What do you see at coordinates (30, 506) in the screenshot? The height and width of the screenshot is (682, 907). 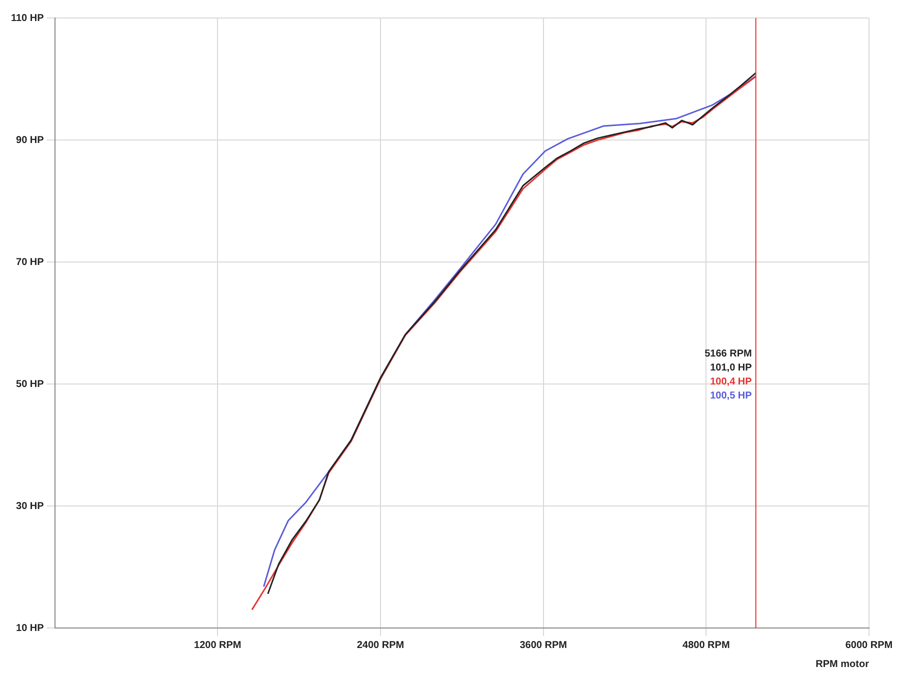 I see `y-tick-label: 30 HP` at bounding box center [30, 506].